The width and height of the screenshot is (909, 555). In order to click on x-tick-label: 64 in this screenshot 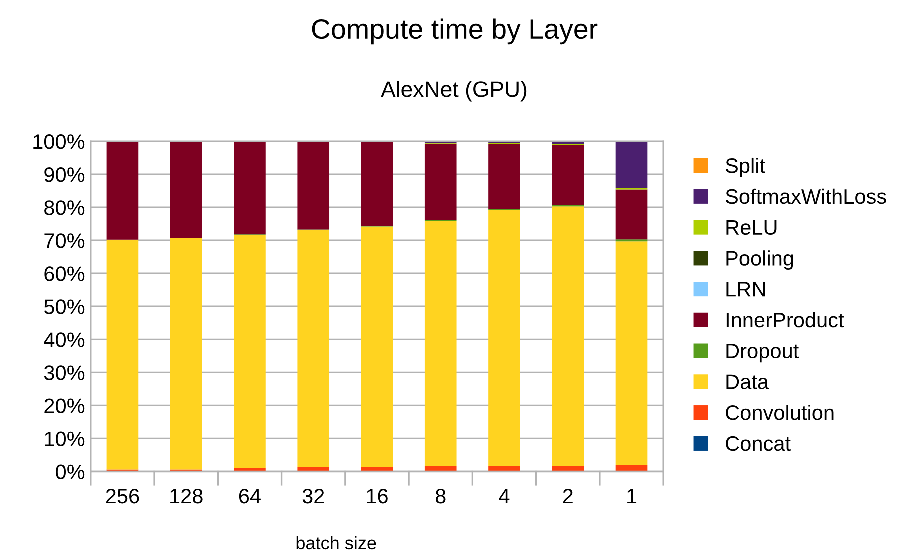, I will do `click(250, 496)`.